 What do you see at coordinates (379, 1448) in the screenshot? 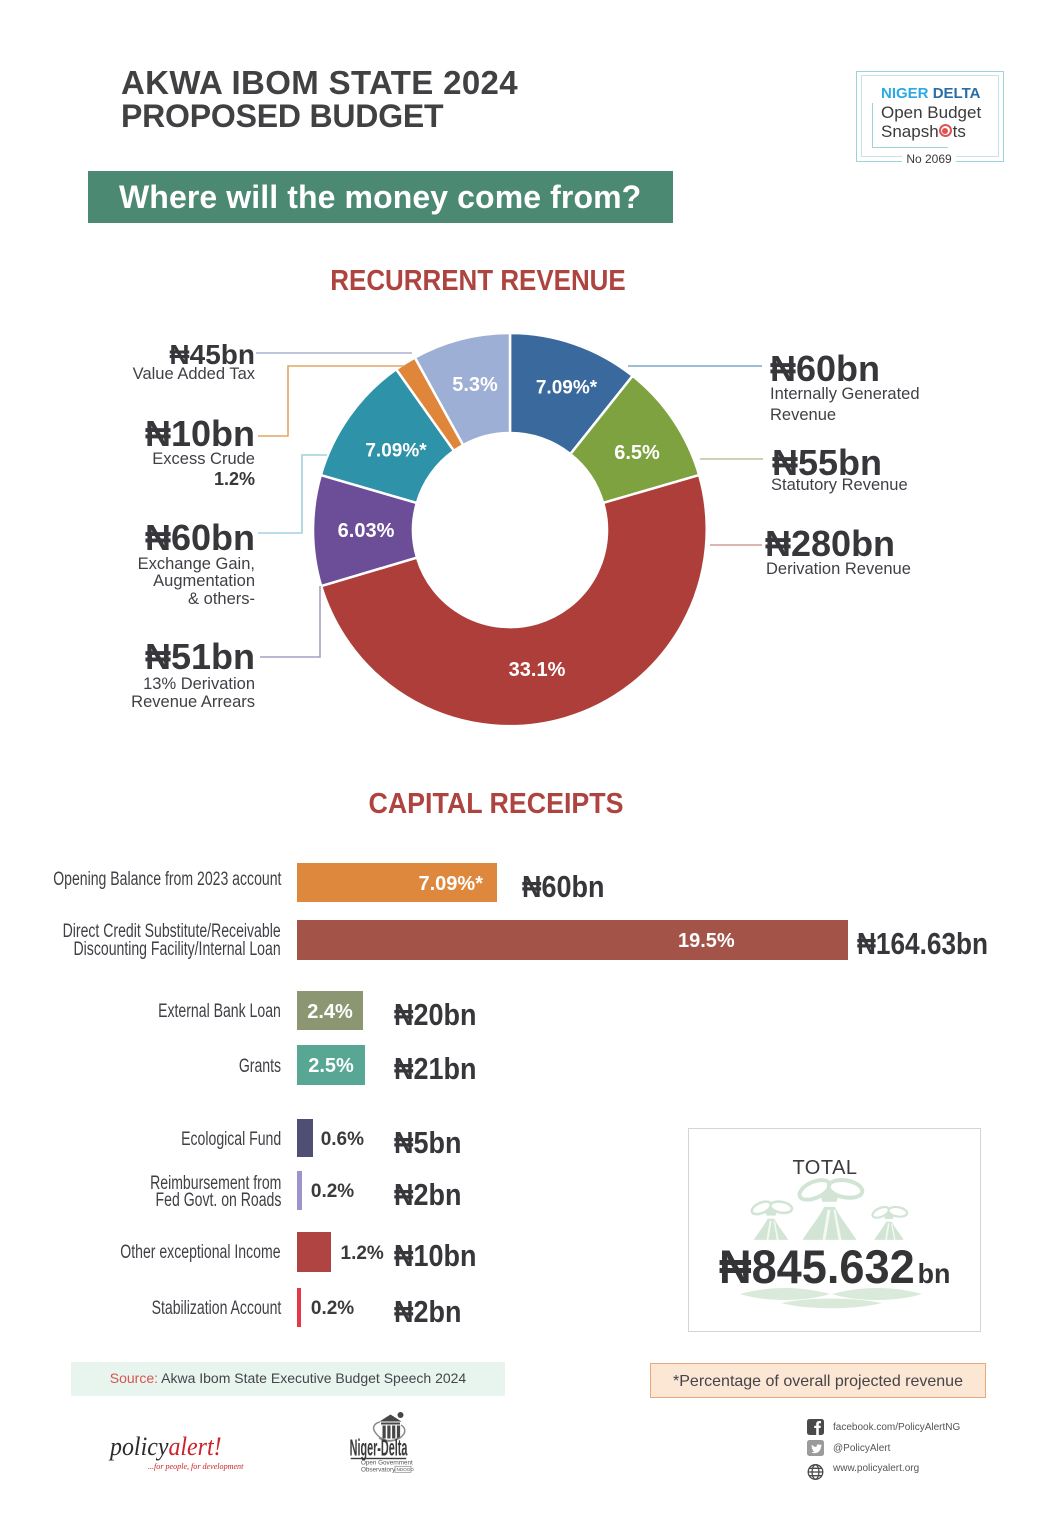
I see `svg-text: Niger-Delta` at bounding box center [379, 1448].